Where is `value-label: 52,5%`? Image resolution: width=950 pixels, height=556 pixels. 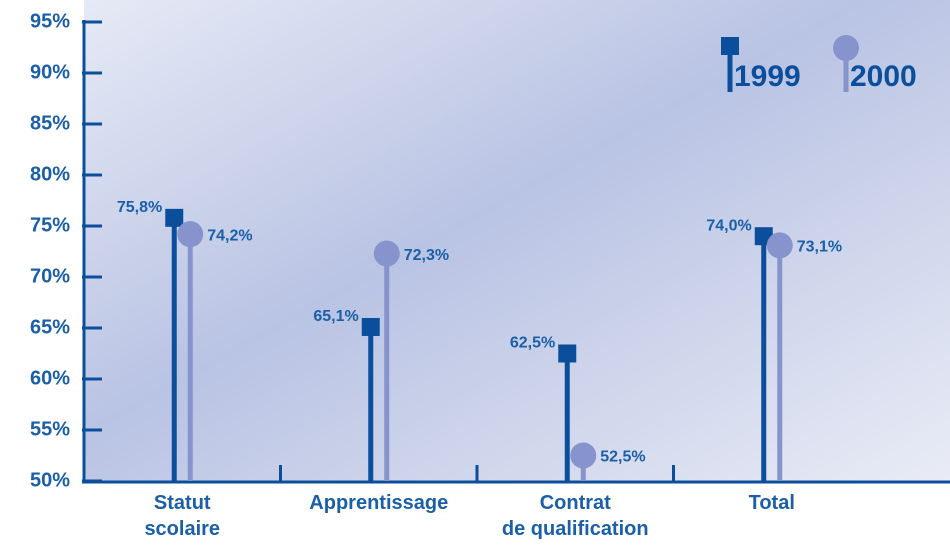 value-label: 52,5% is located at coordinates (622, 457).